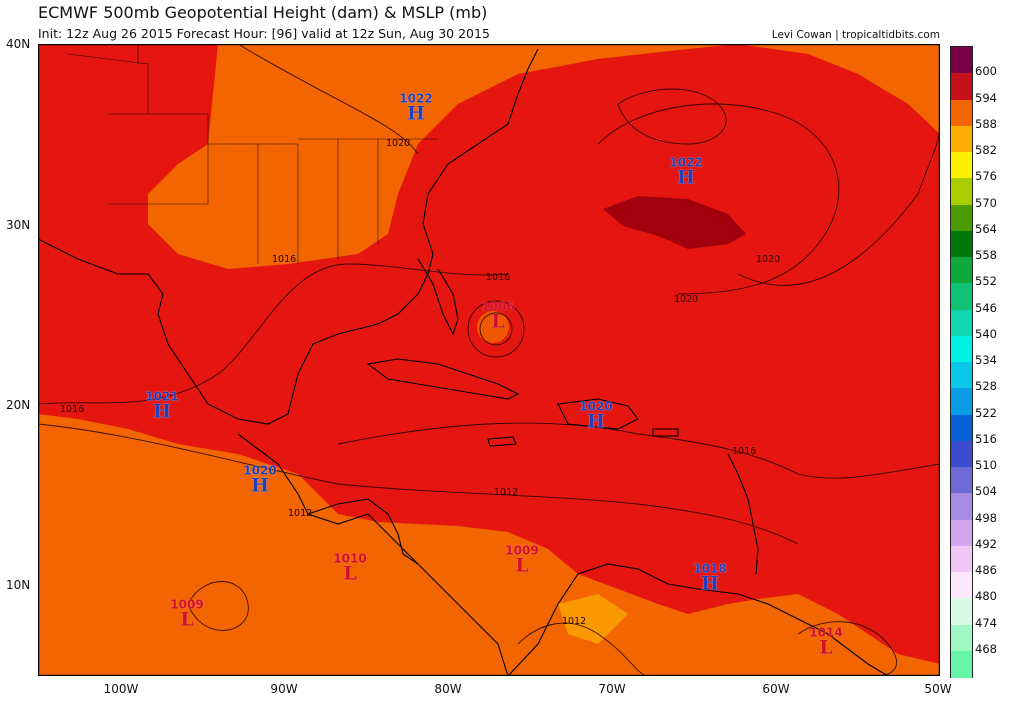 The width and height of the screenshot is (1024, 702). Describe the element at coordinates (638, 450) in the screenshot. I see `isobar-1016-caribbean` at that location.